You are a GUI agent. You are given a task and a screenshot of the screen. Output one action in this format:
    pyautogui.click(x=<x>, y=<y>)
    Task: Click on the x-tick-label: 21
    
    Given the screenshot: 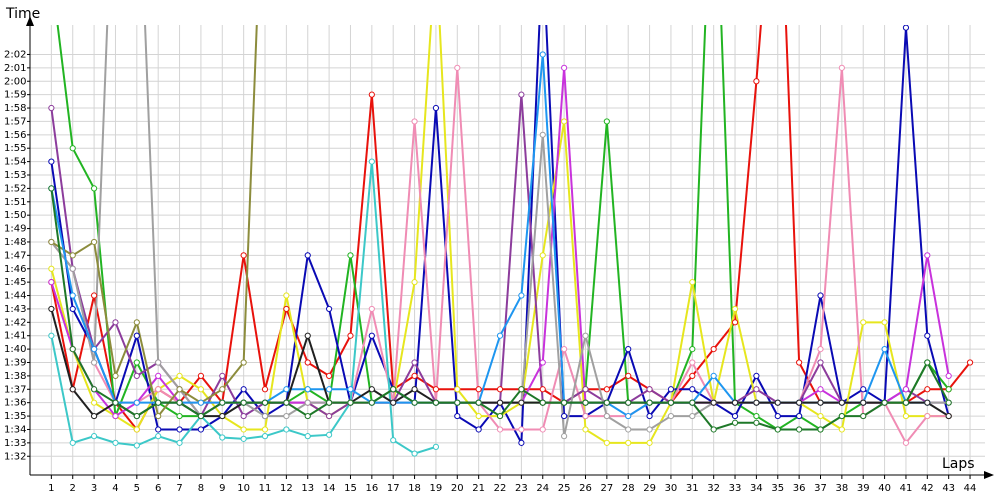 What is the action you would take?
    pyautogui.click(x=478, y=488)
    